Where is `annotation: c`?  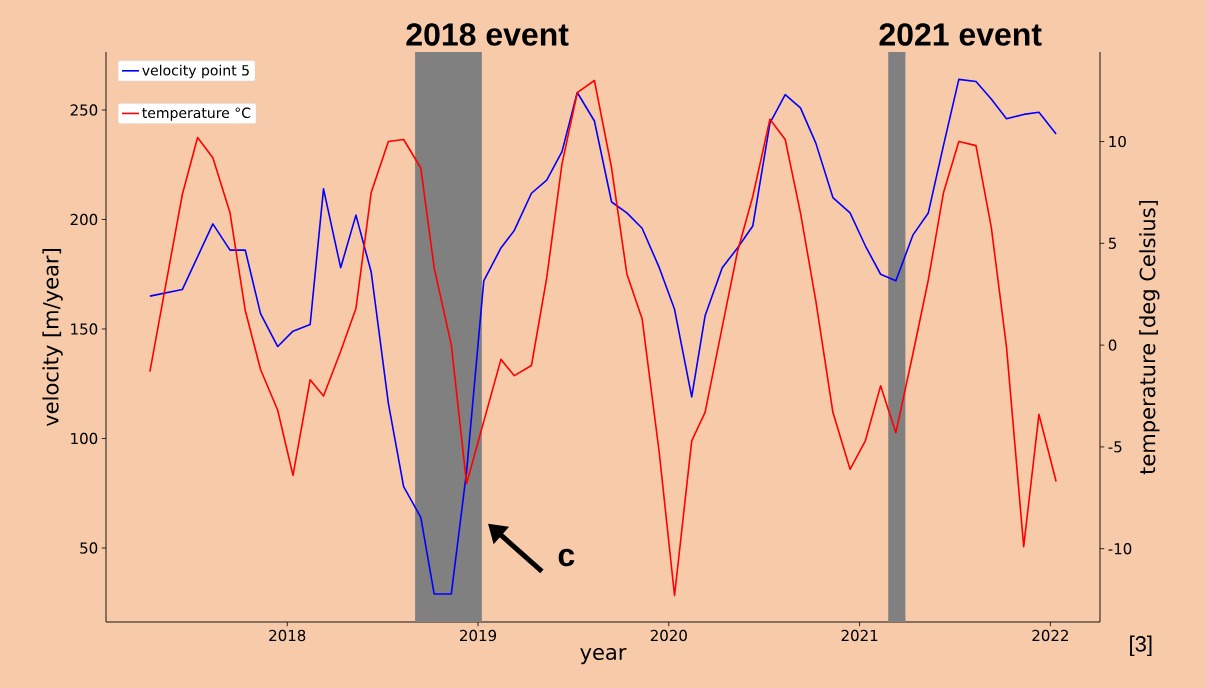 annotation: c is located at coordinates (566, 557).